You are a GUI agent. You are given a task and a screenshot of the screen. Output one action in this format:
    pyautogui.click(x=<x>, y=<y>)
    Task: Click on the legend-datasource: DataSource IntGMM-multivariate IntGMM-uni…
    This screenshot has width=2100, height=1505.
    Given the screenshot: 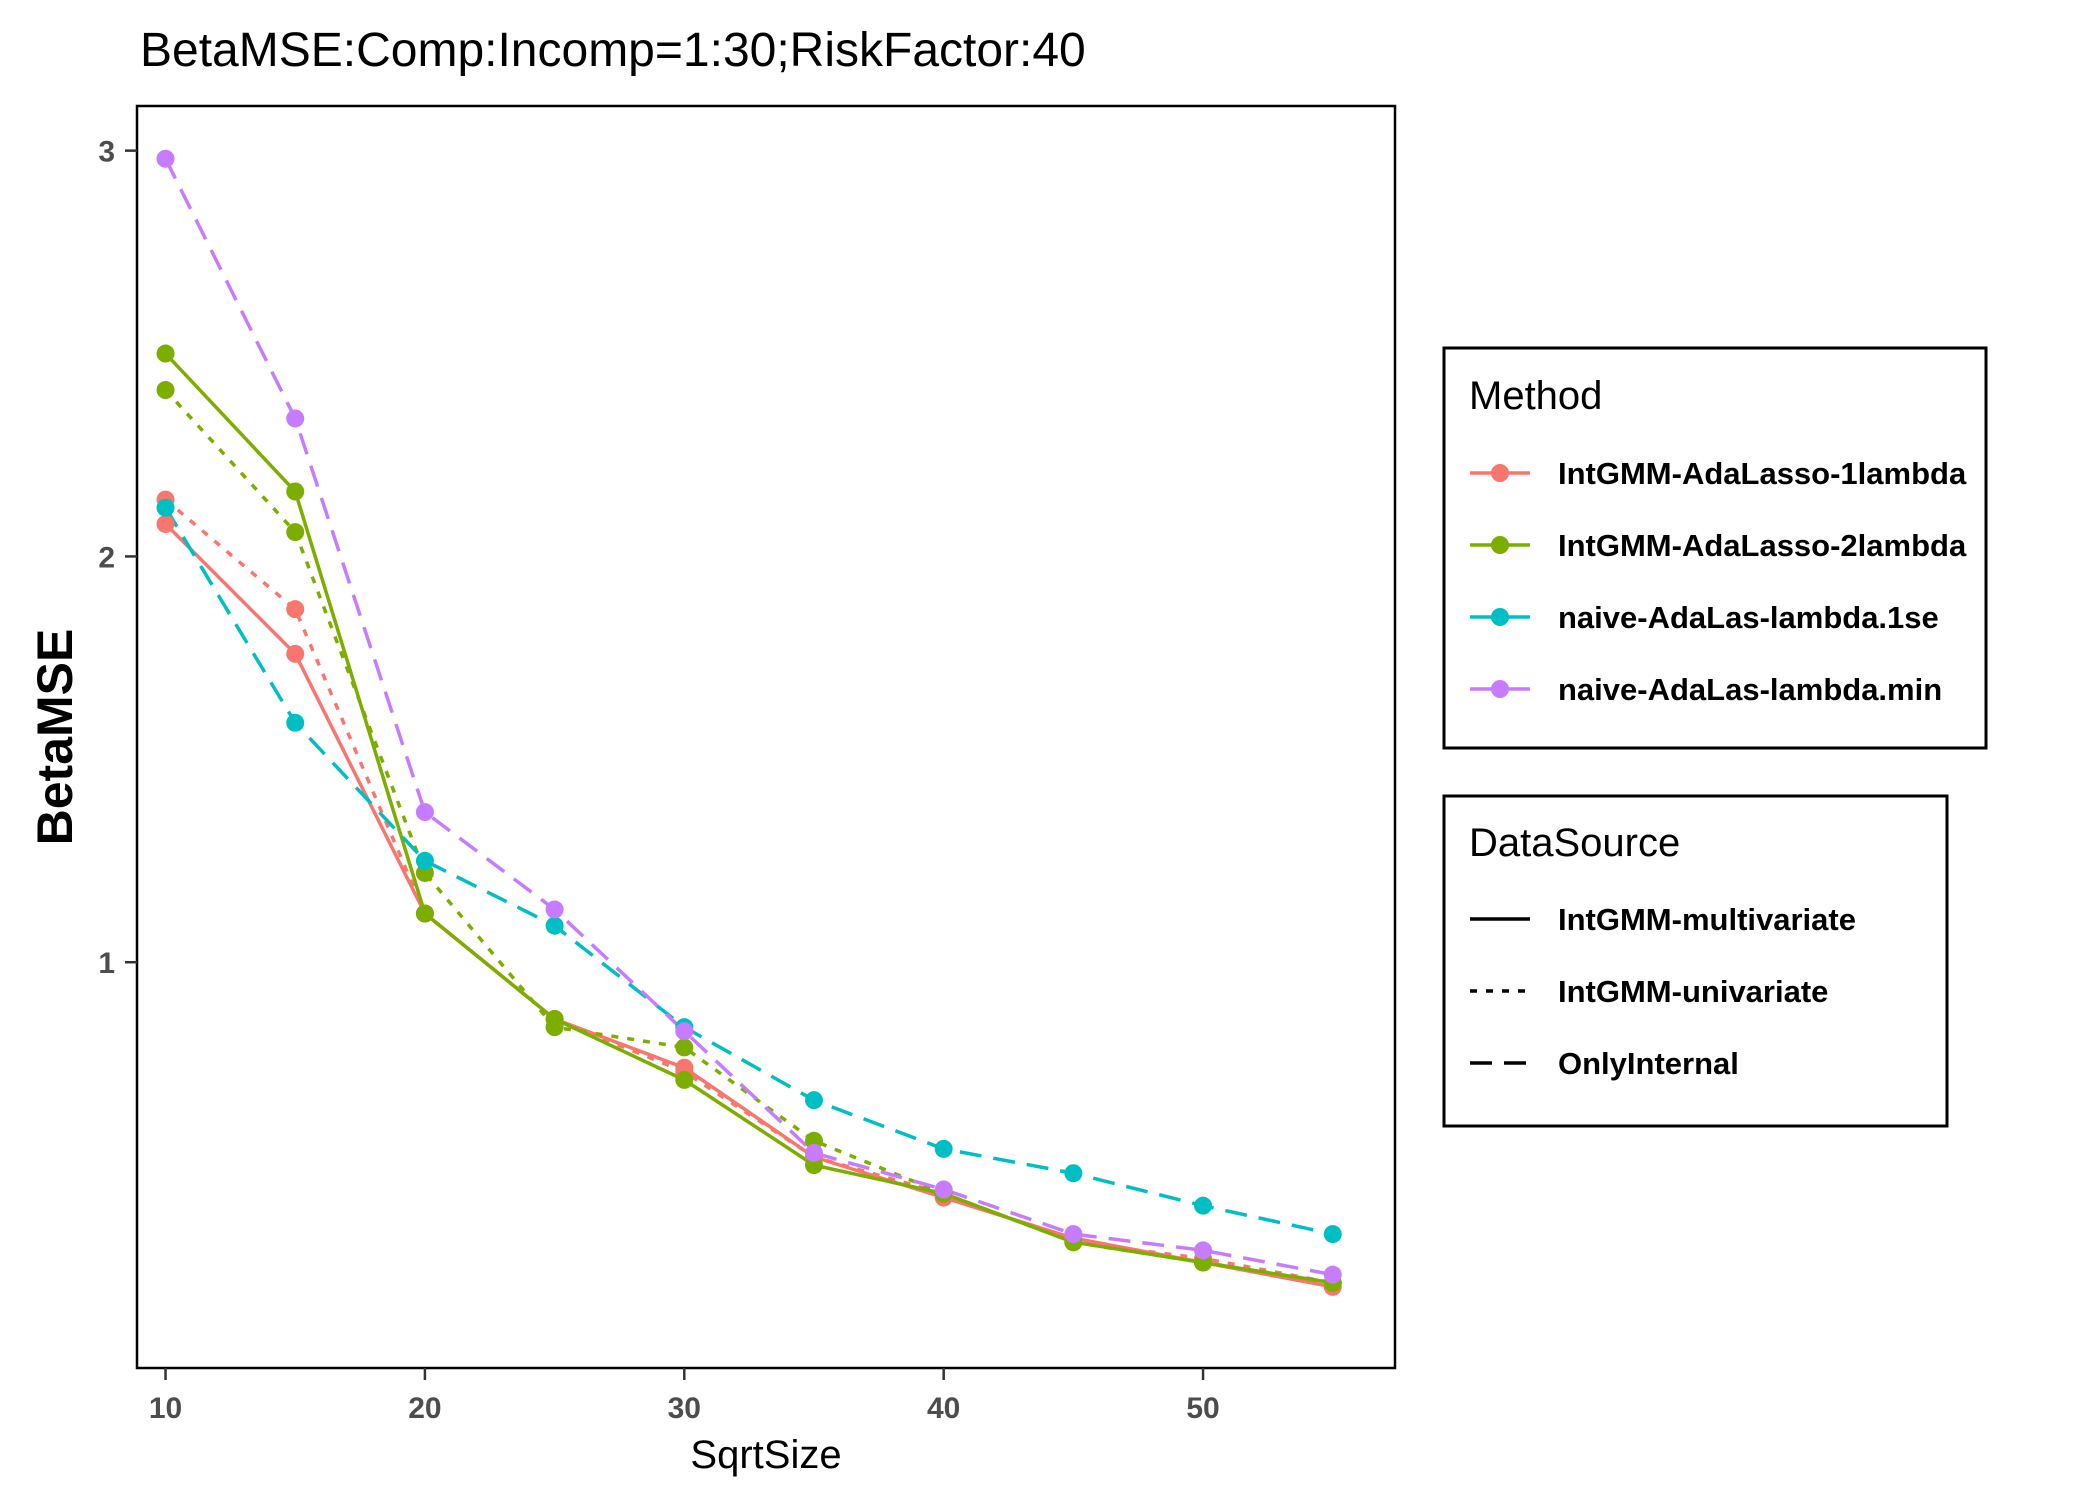 What is the action you would take?
    pyautogui.click(x=1695, y=961)
    